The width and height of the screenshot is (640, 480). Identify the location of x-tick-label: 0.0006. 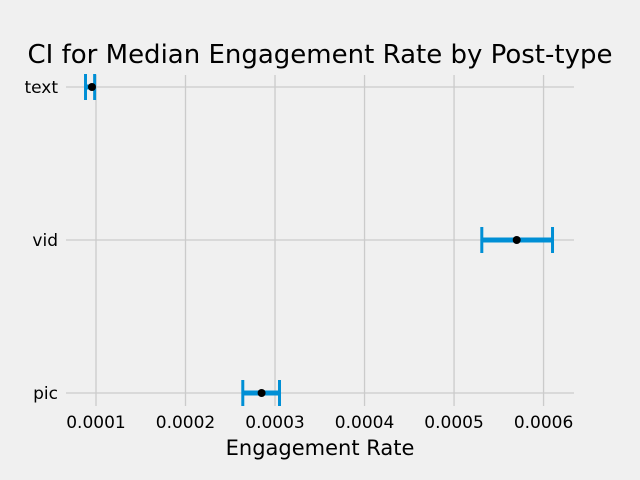
(543, 423).